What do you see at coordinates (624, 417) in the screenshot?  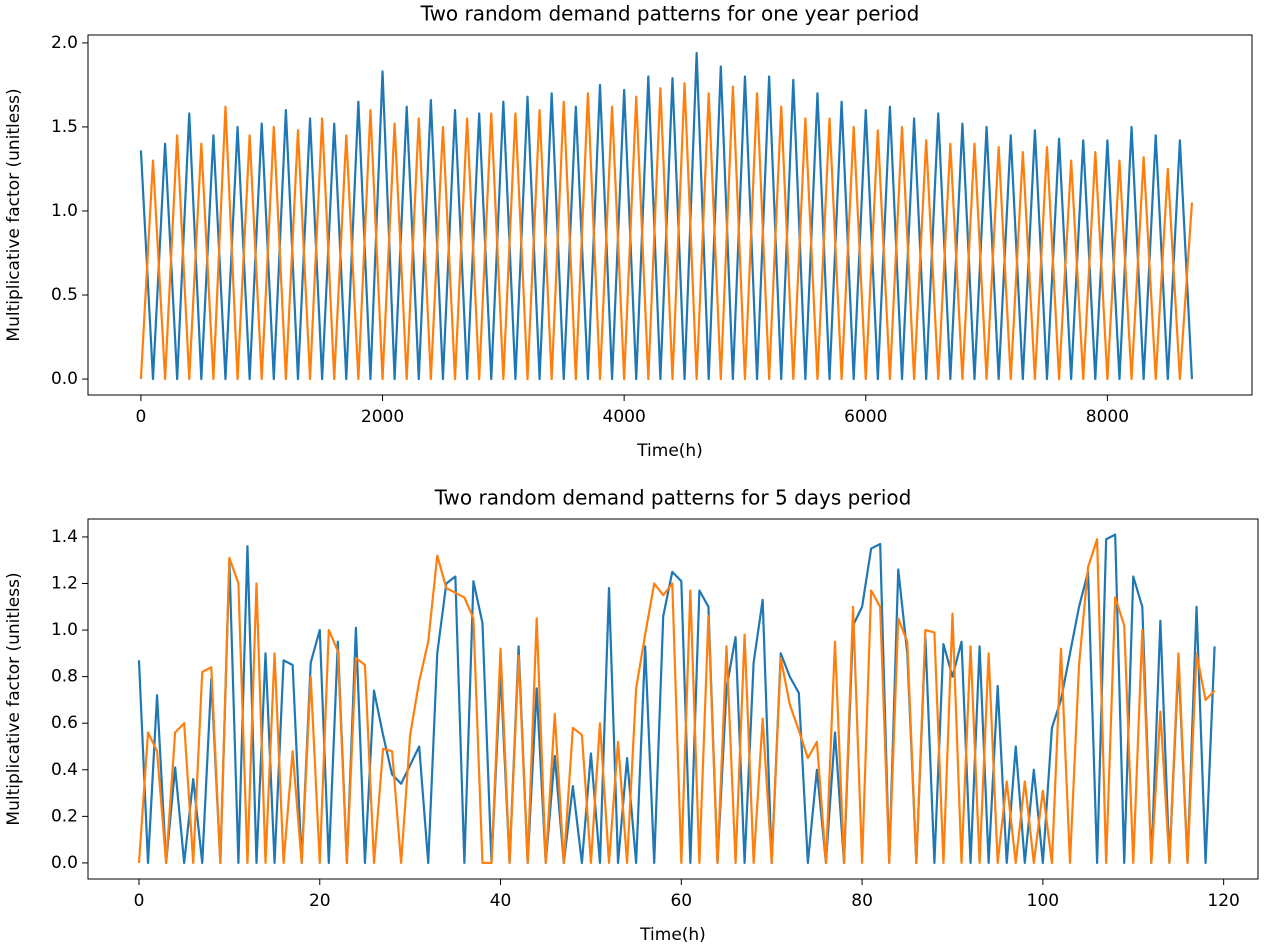 I see `x-tick-label: 4000` at bounding box center [624, 417].